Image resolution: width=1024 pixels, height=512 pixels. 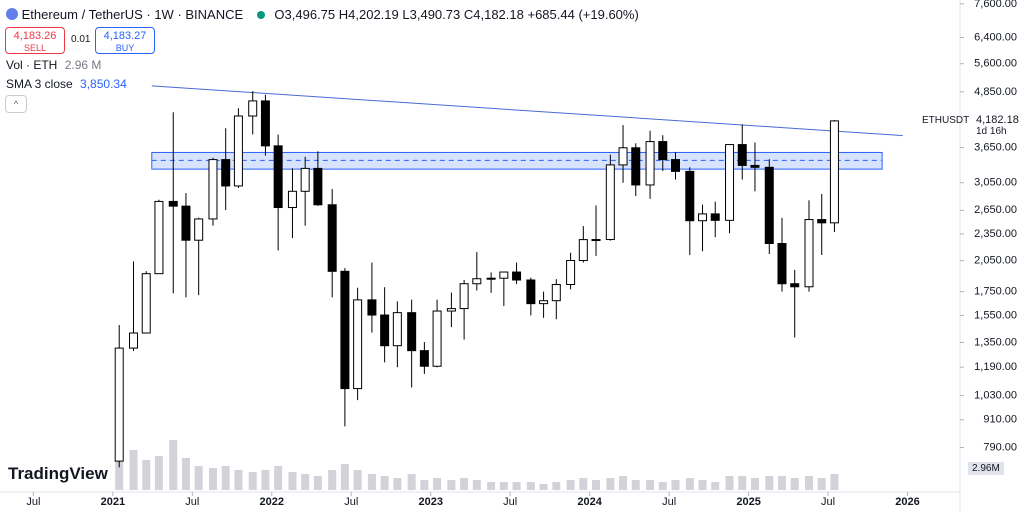 What do you see at coordinates (81, 39) in the screenshot?
I see `spread: 0.01` at bounding box center [81, 39].